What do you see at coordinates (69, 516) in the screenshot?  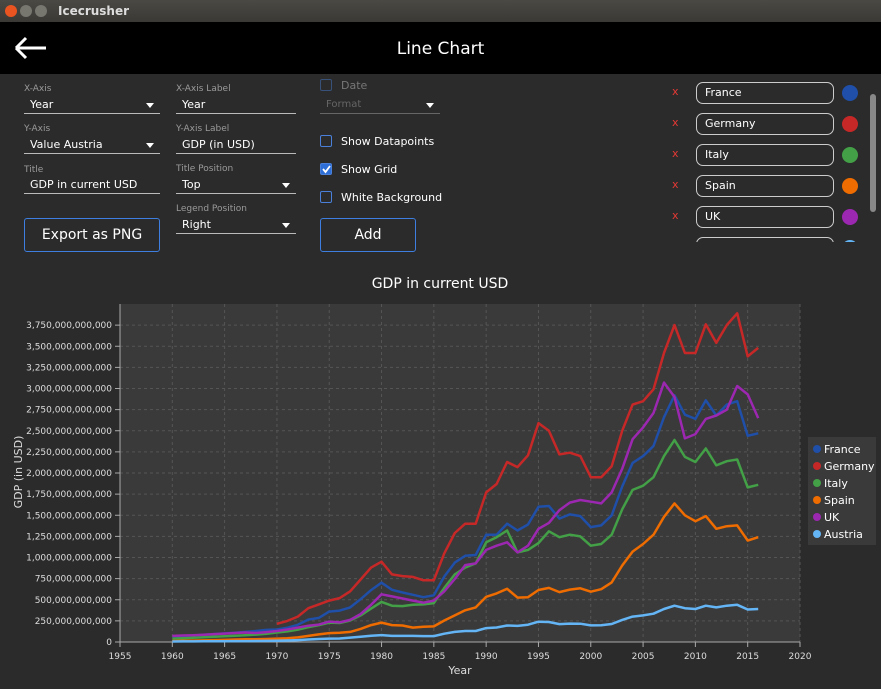 I see `y-tick-label: 1,500,000,000,000` at bounding box center [69, 516].